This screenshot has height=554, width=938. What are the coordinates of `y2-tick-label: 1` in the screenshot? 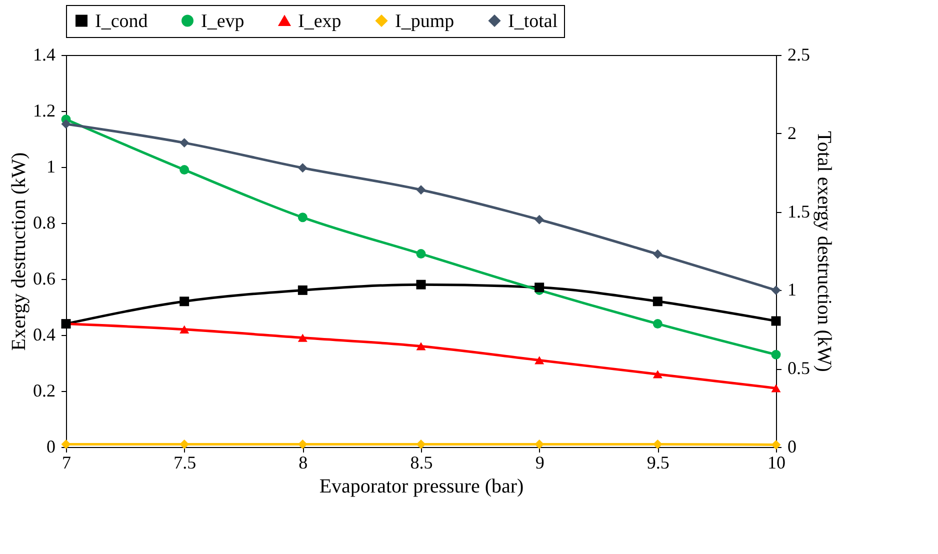 It's located at (792, 290).